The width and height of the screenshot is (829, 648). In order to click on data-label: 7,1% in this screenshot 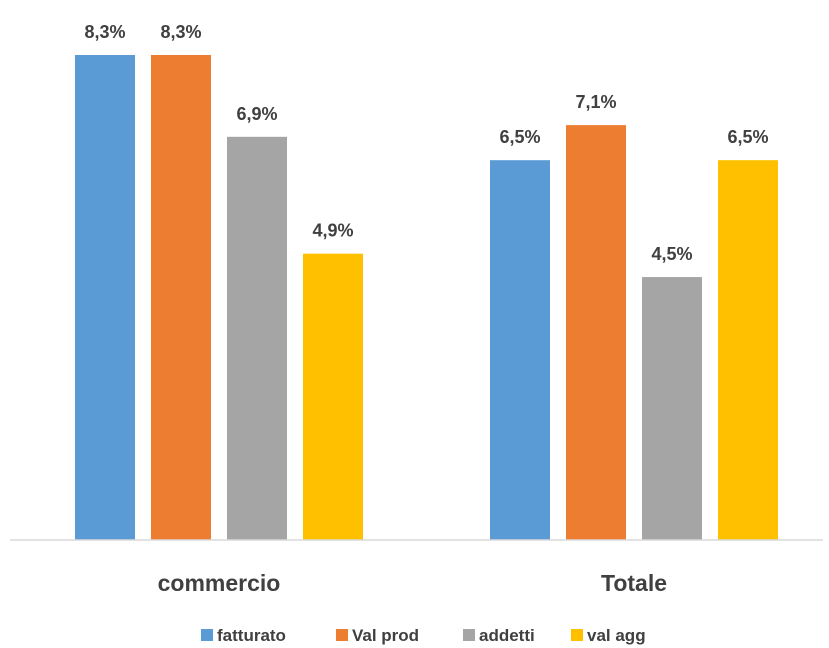, I will do `click(595, 102)`.